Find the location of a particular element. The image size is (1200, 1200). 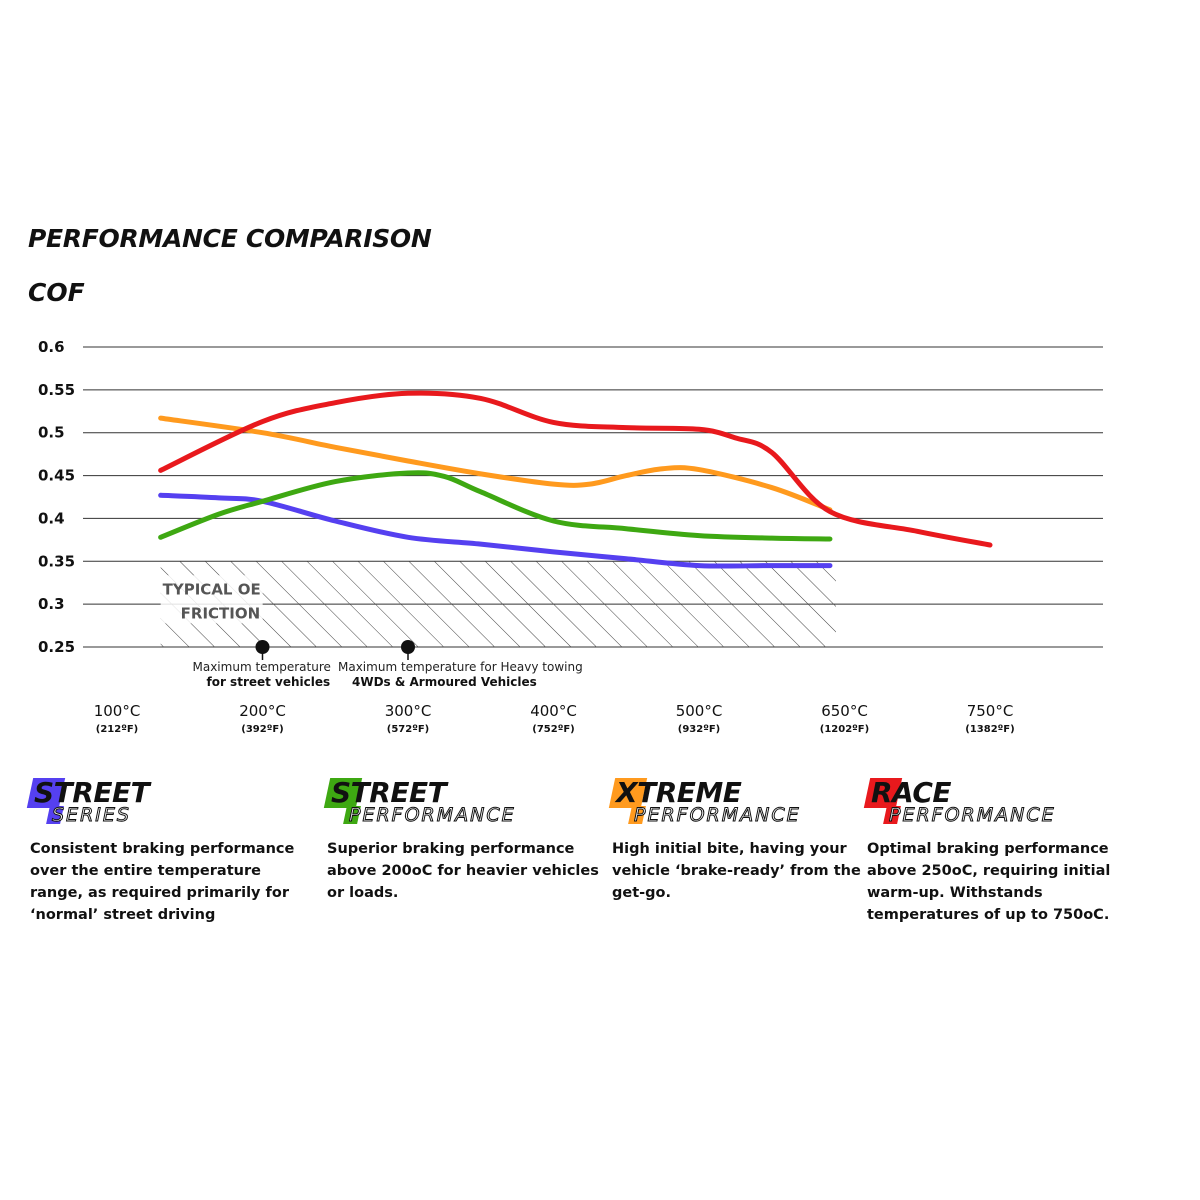

annotation-line2: 4WDs & Armoured Vehicles is located at coordinates (444, 682).